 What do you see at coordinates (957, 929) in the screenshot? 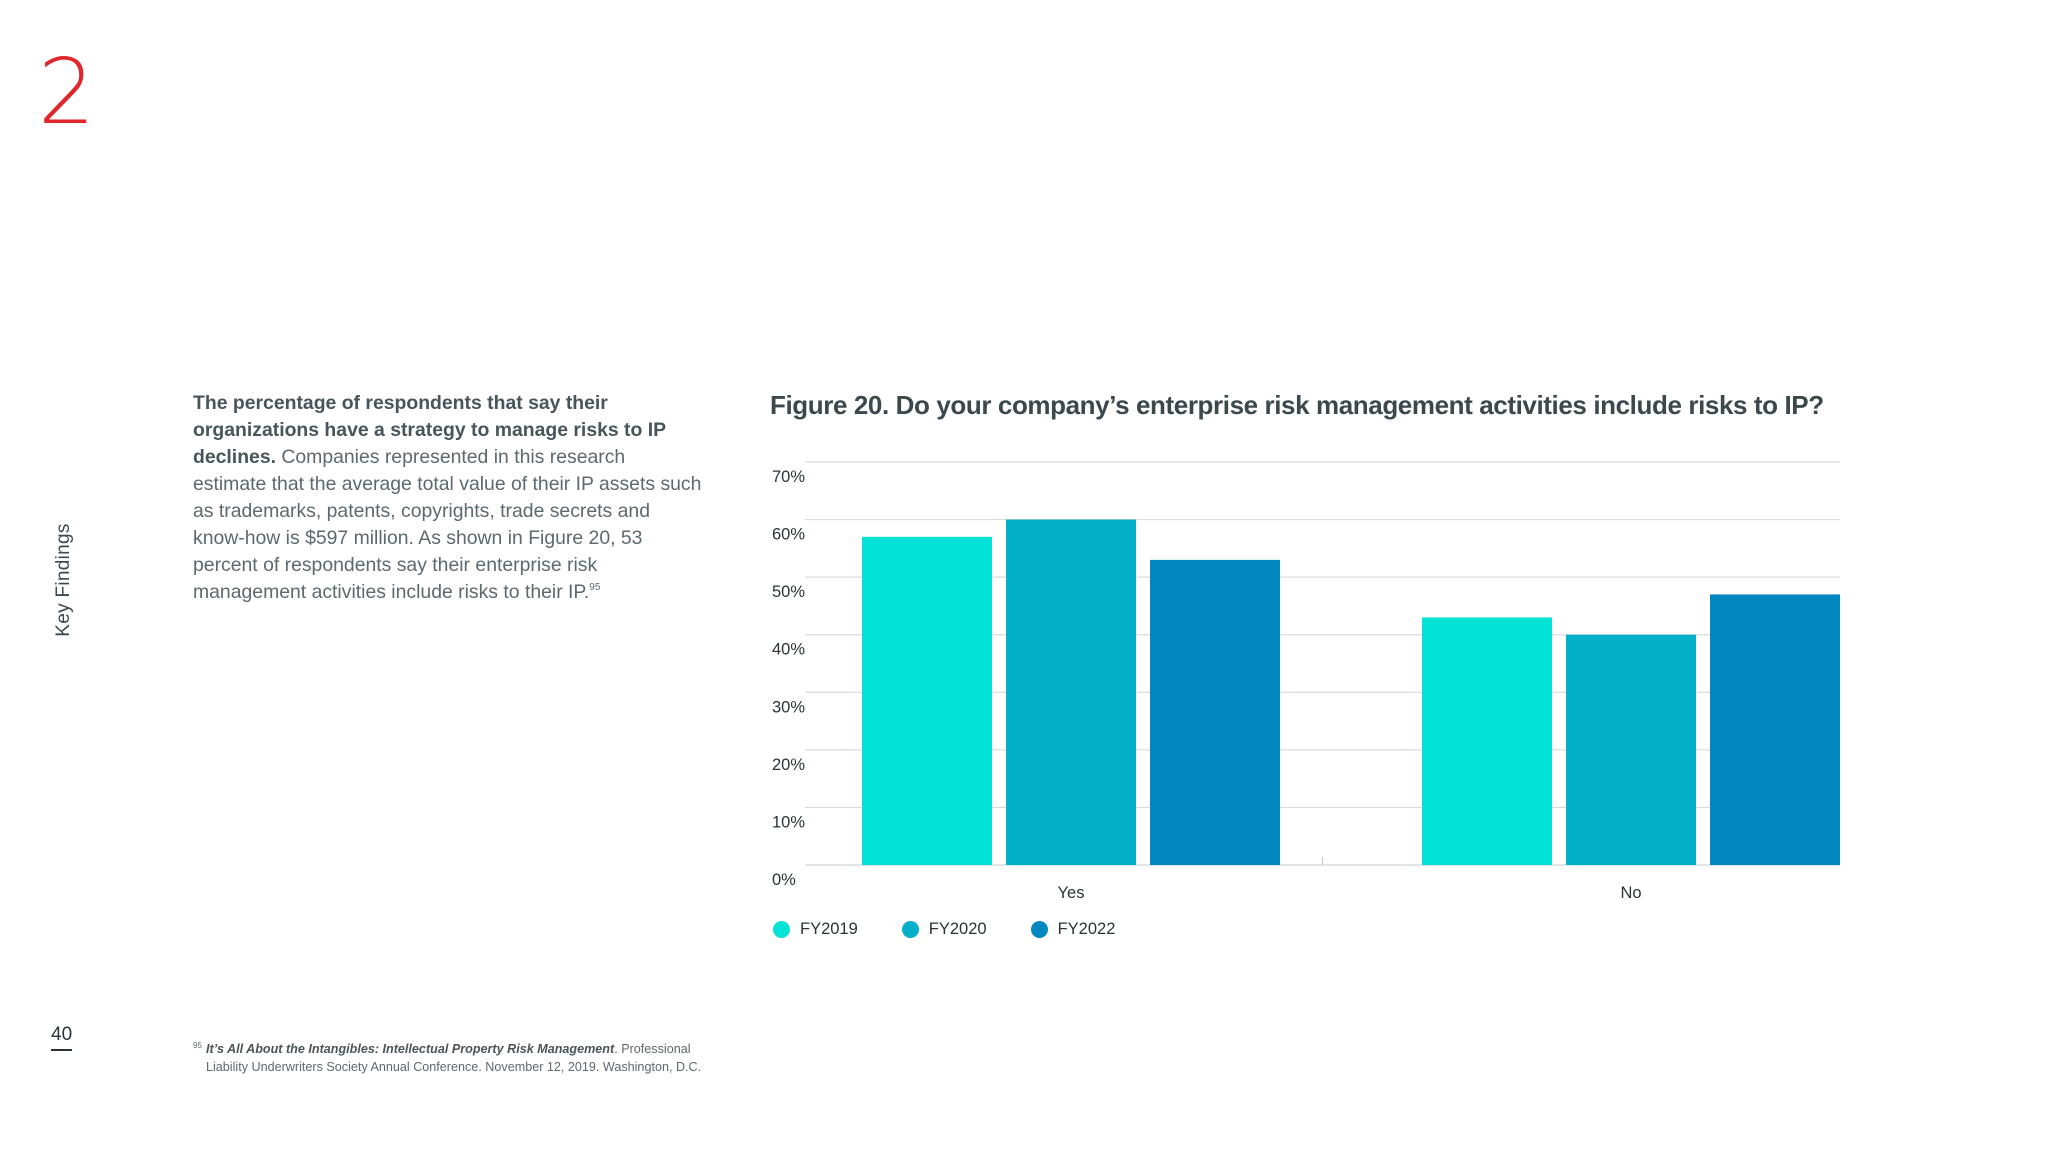
I see `legend-label-fy2020: FY2020` at bounding box center [957, 929].